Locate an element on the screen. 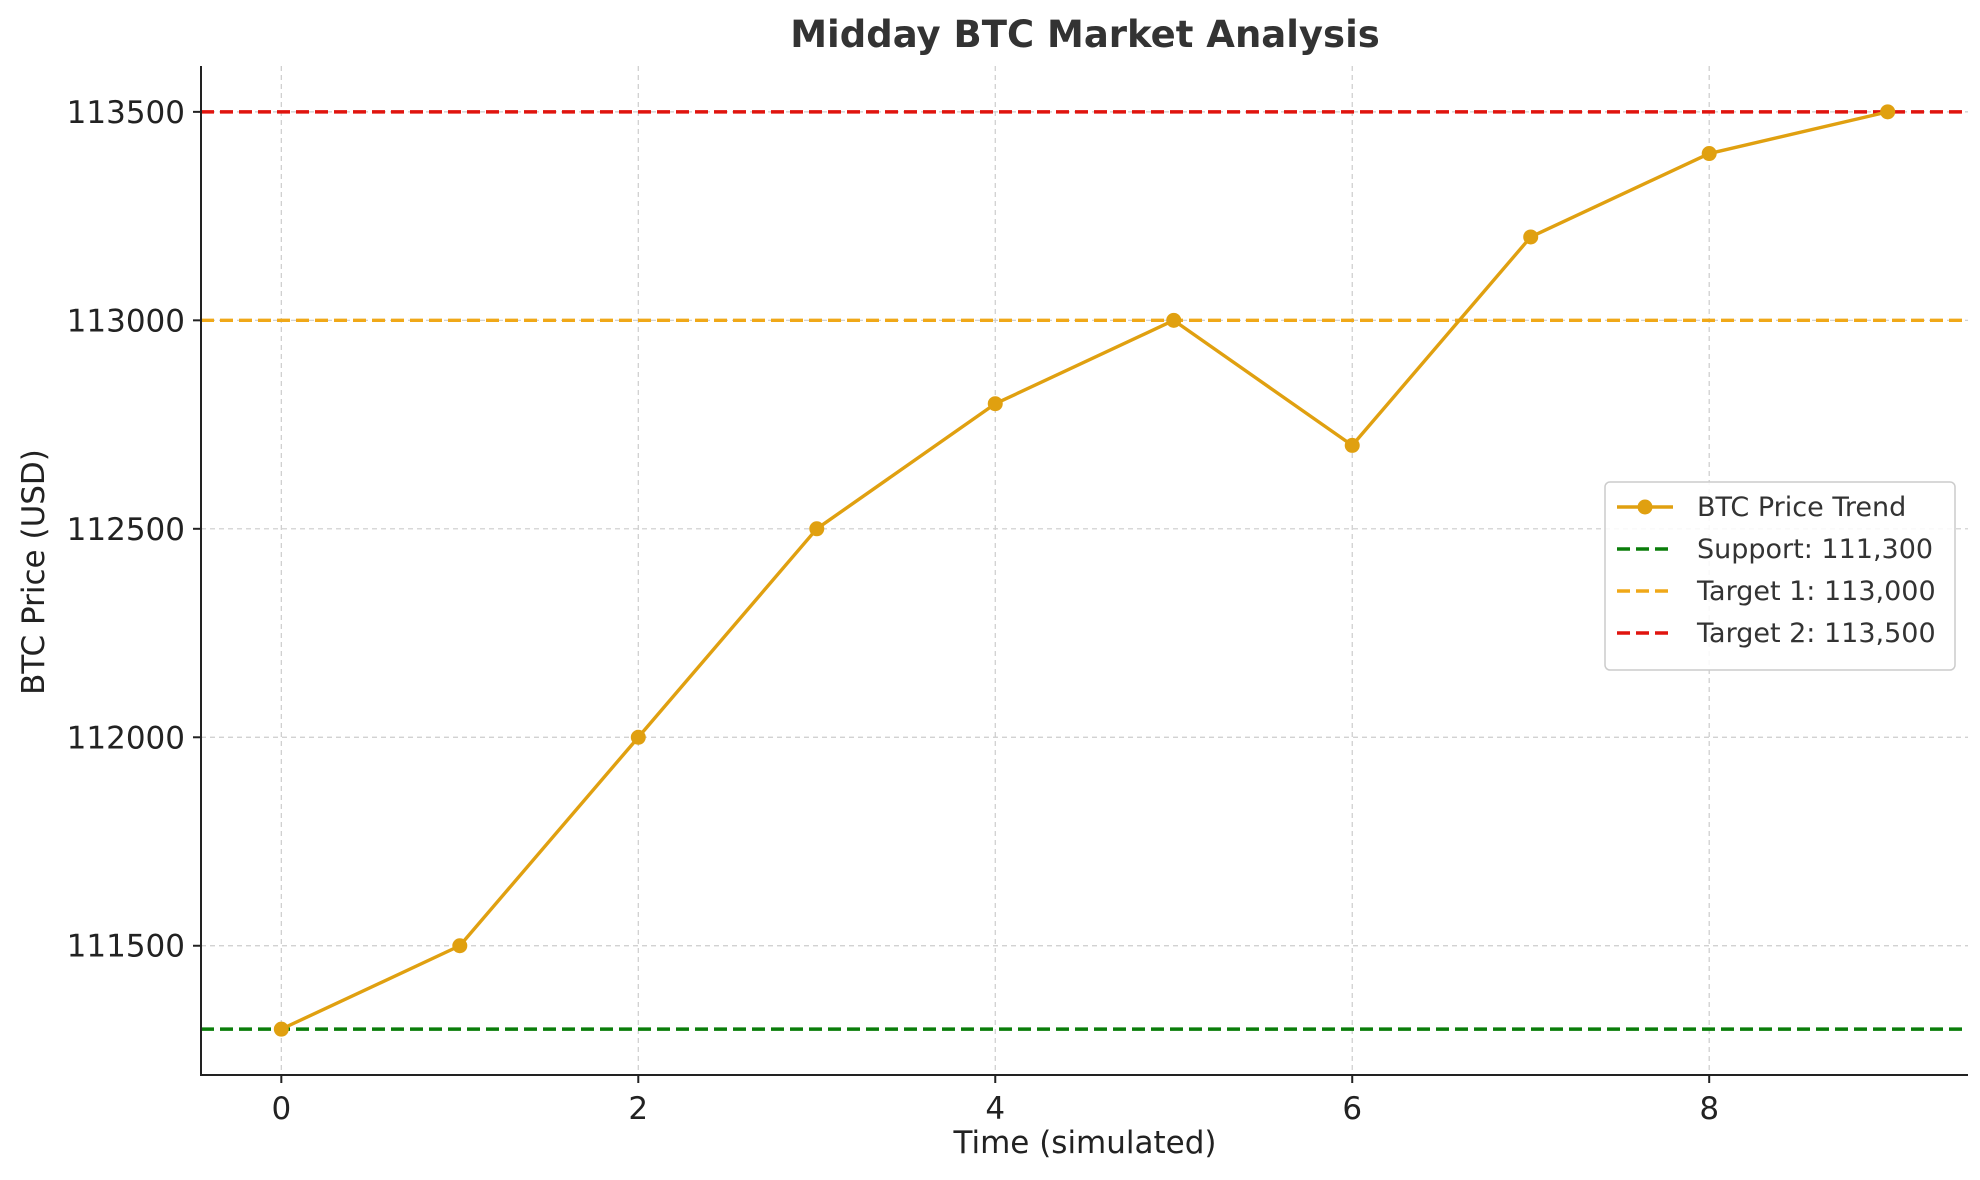 The image size is (1980, 1180). legend-label: Target 1: 113,000 is located at coordinates (1816, 591).